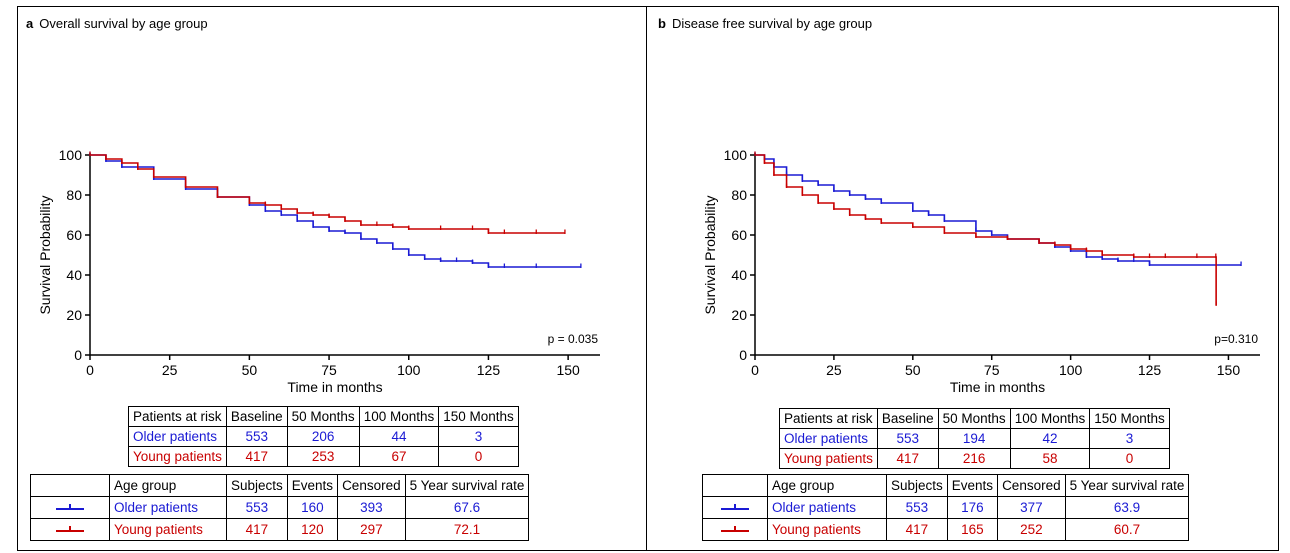 The height and width of the screenshot is (553, 1290). What do you see at coordinates (735, 485) in the screenshot?
I see `legend-header-cell` at bounding box center [735, 485].